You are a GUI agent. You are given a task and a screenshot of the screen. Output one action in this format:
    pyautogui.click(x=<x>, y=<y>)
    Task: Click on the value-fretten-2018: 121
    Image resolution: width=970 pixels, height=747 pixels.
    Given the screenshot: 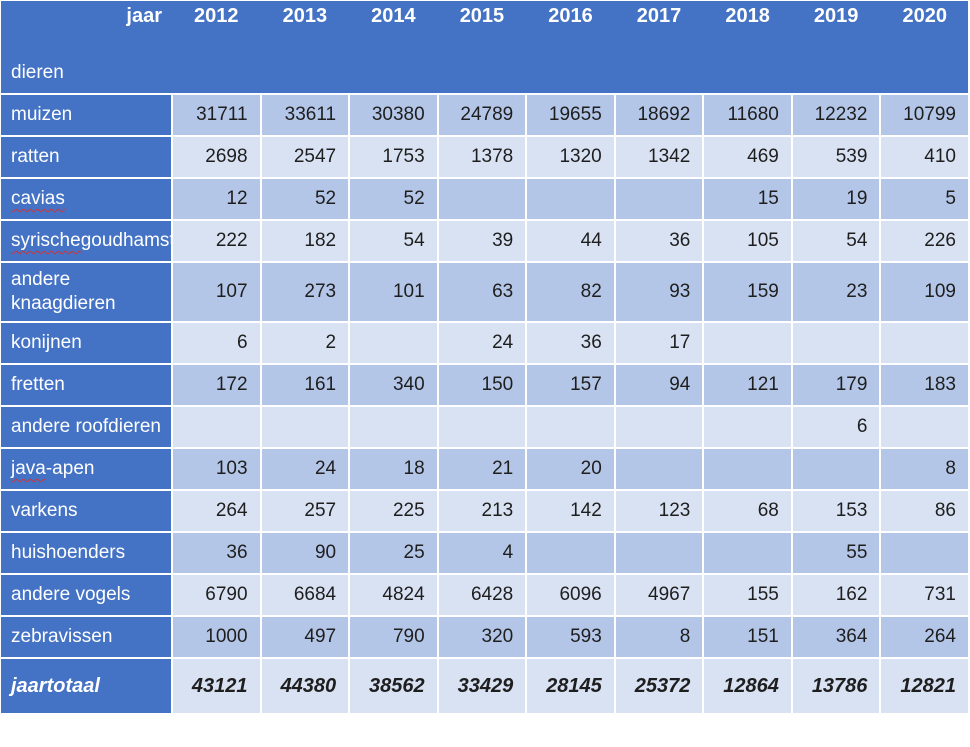 What is the action you would take?
    pyautogui.click(x=747, y=385)
    